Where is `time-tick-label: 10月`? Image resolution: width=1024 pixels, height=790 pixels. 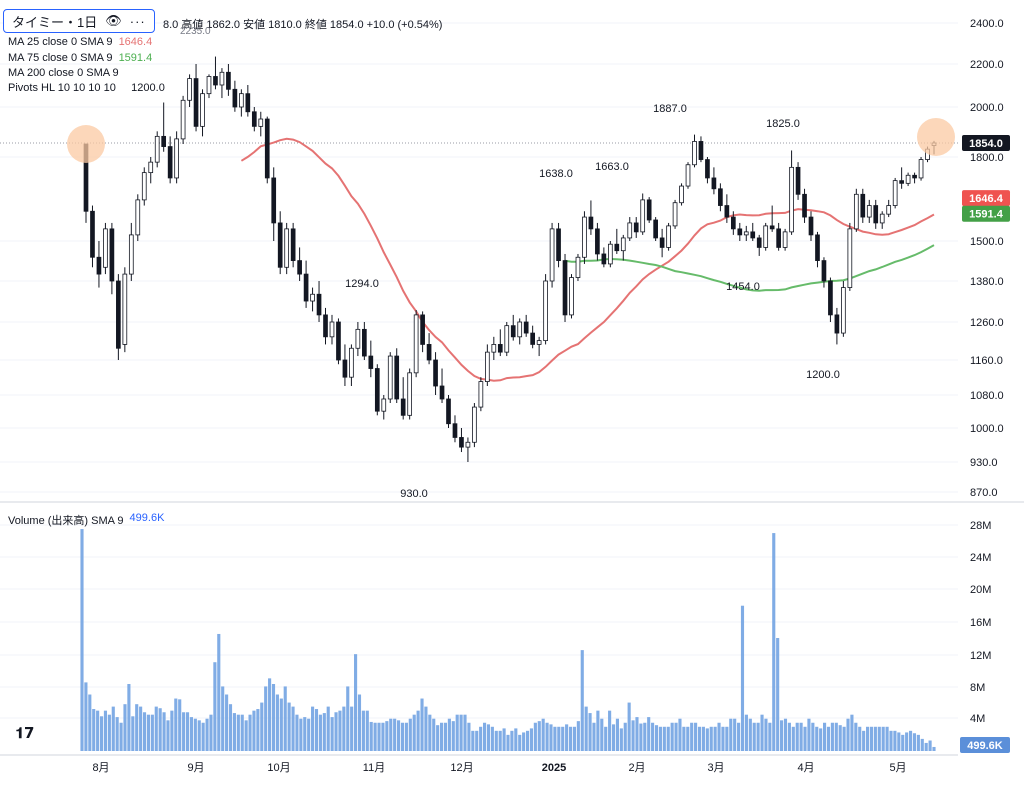 time-tick-label: 10月 is located at coordinates (278, 768).